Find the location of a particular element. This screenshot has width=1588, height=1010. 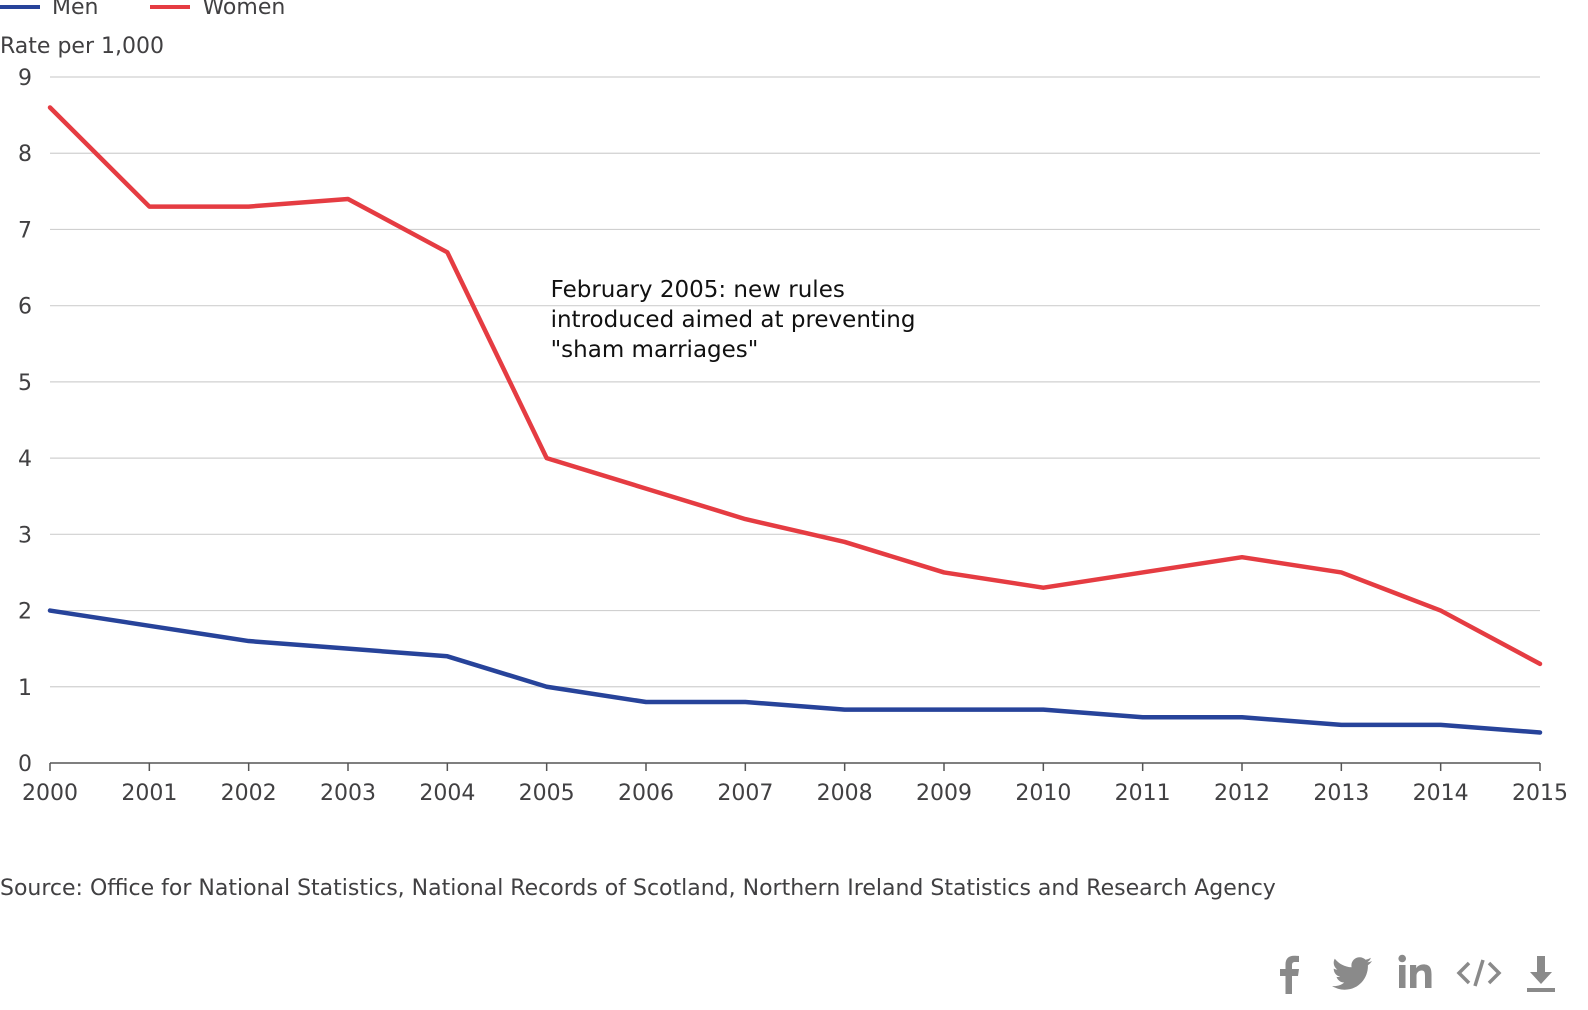

annotation-line-0: February 2005: new rules is located at coordinates (698, 290).